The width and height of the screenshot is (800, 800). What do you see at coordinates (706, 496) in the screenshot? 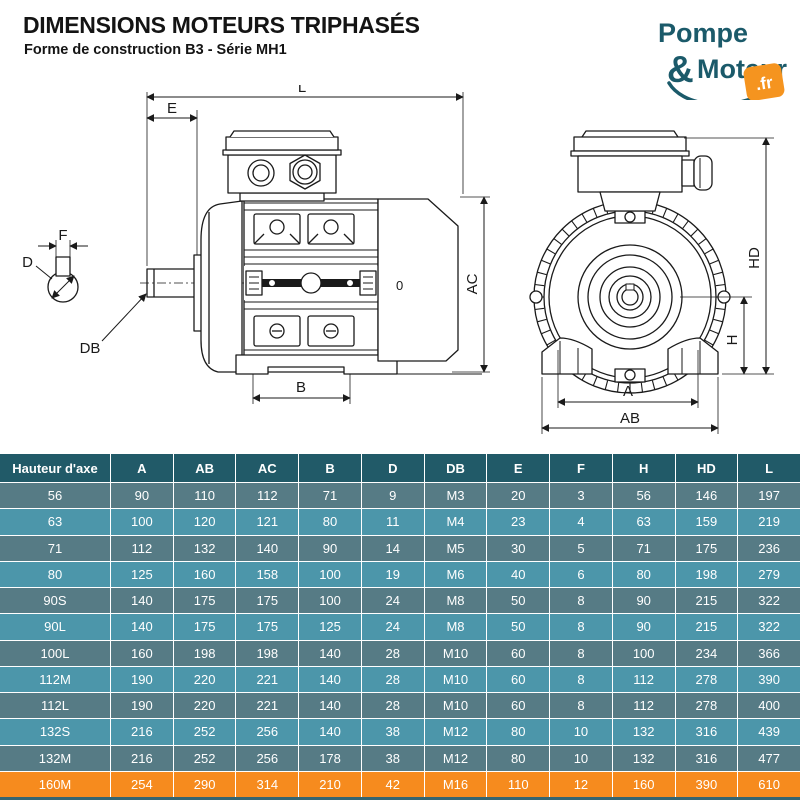
I see `table-cell: 146` at bounding box center [706, 496].